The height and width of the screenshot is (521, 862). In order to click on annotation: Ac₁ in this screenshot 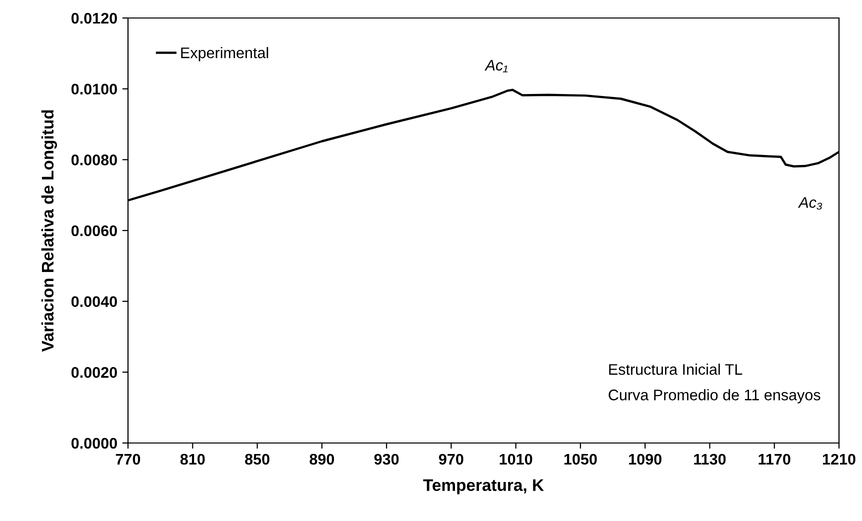, I will do `click(496, 66)`.